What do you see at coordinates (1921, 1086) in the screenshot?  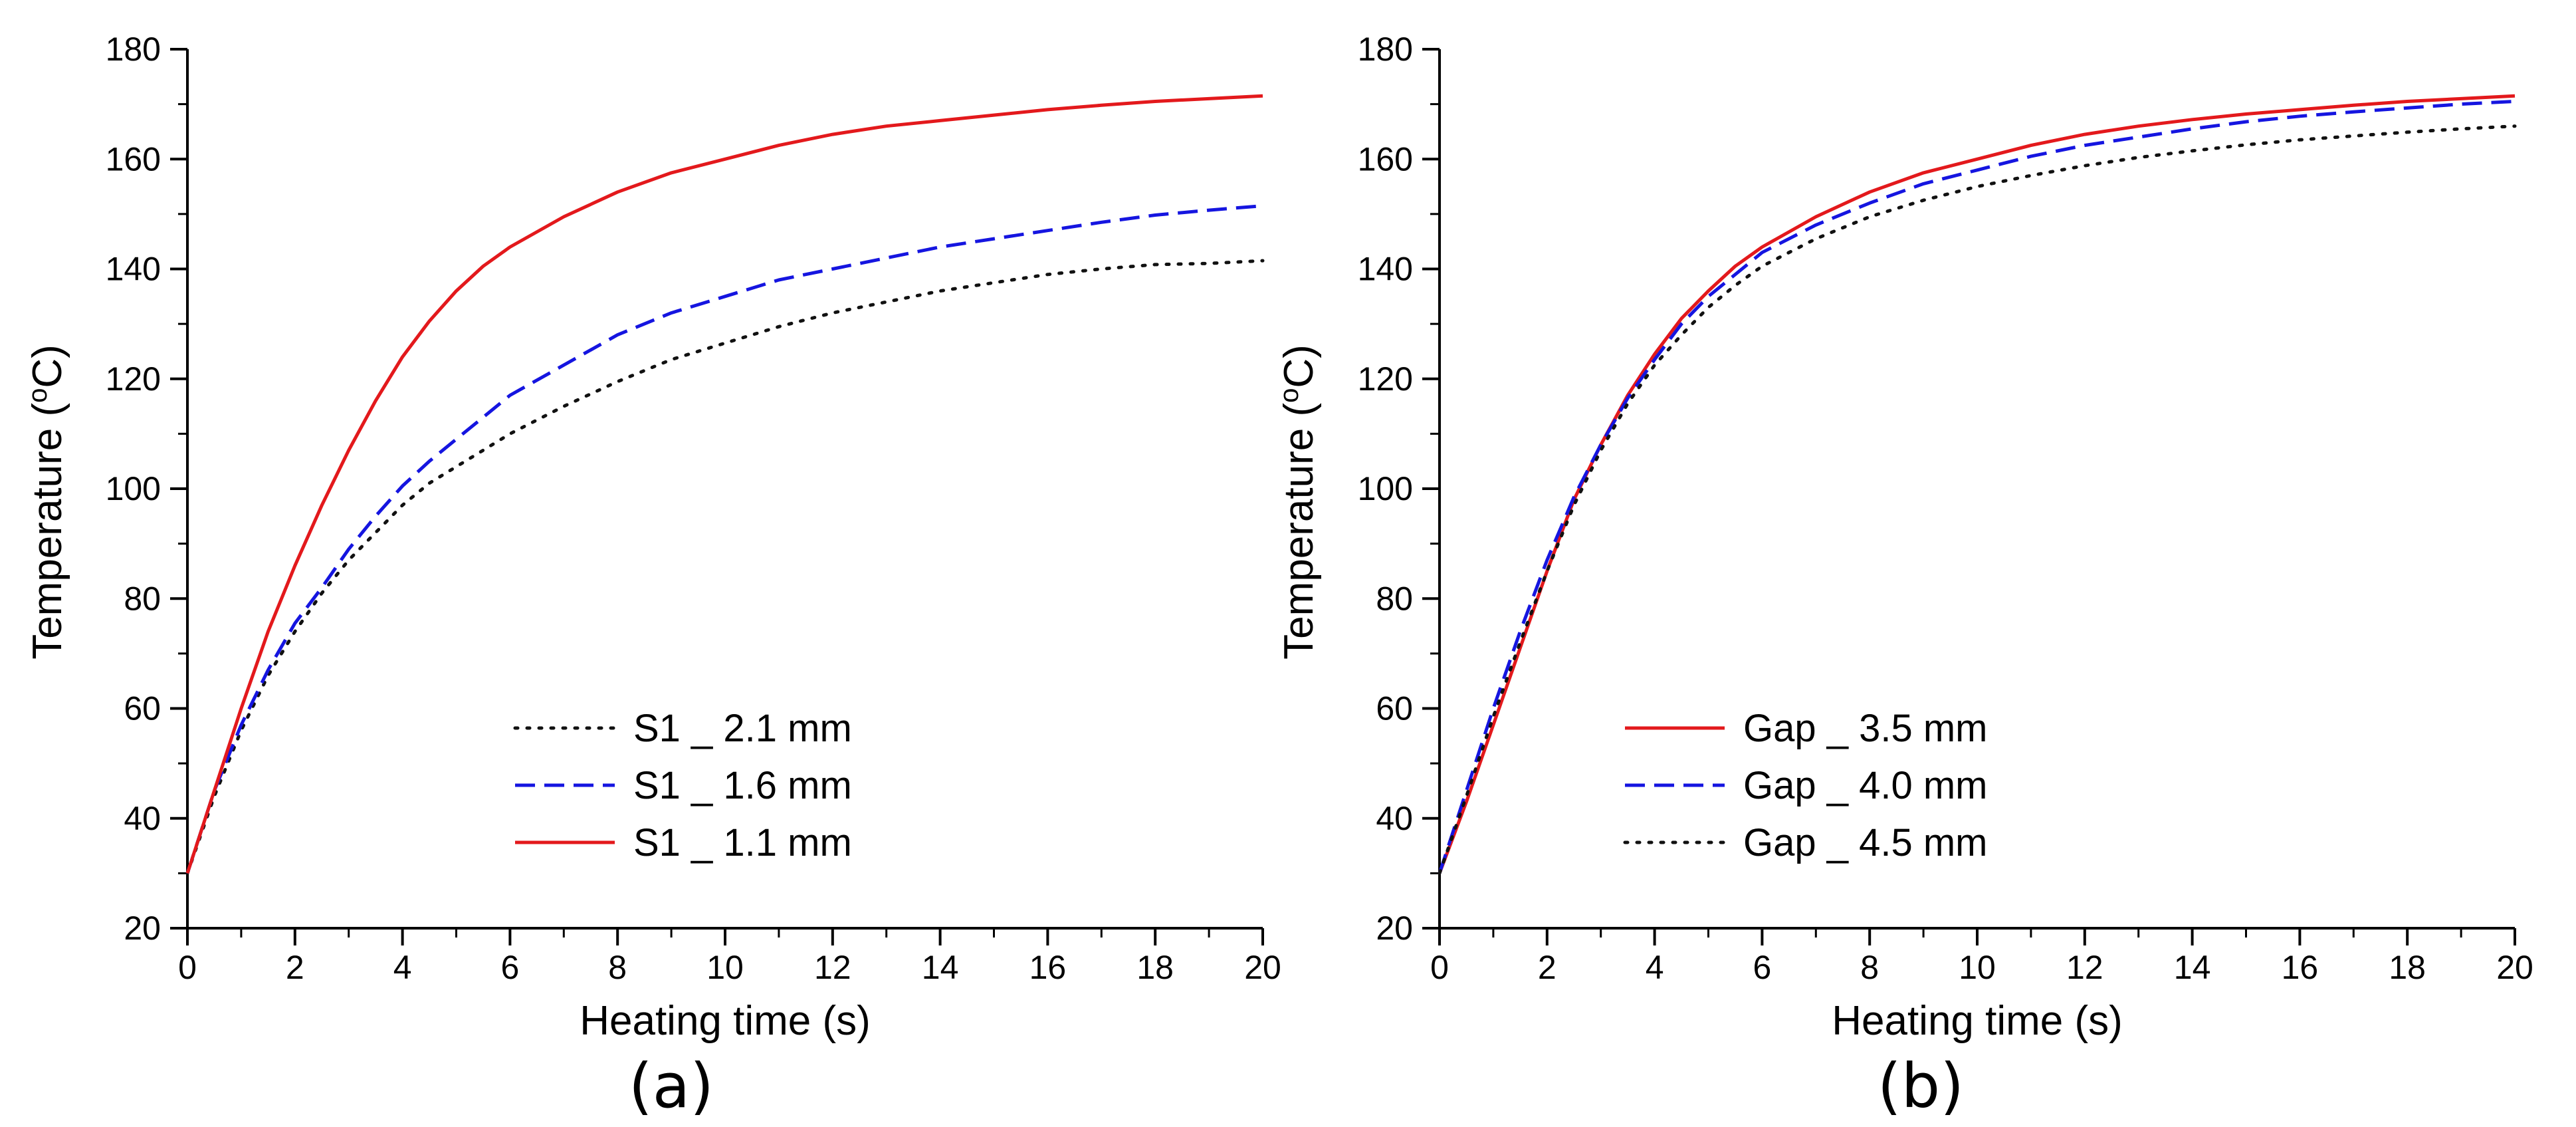 I see `panel-label: (b)` at bounding box center [1921, 1086].